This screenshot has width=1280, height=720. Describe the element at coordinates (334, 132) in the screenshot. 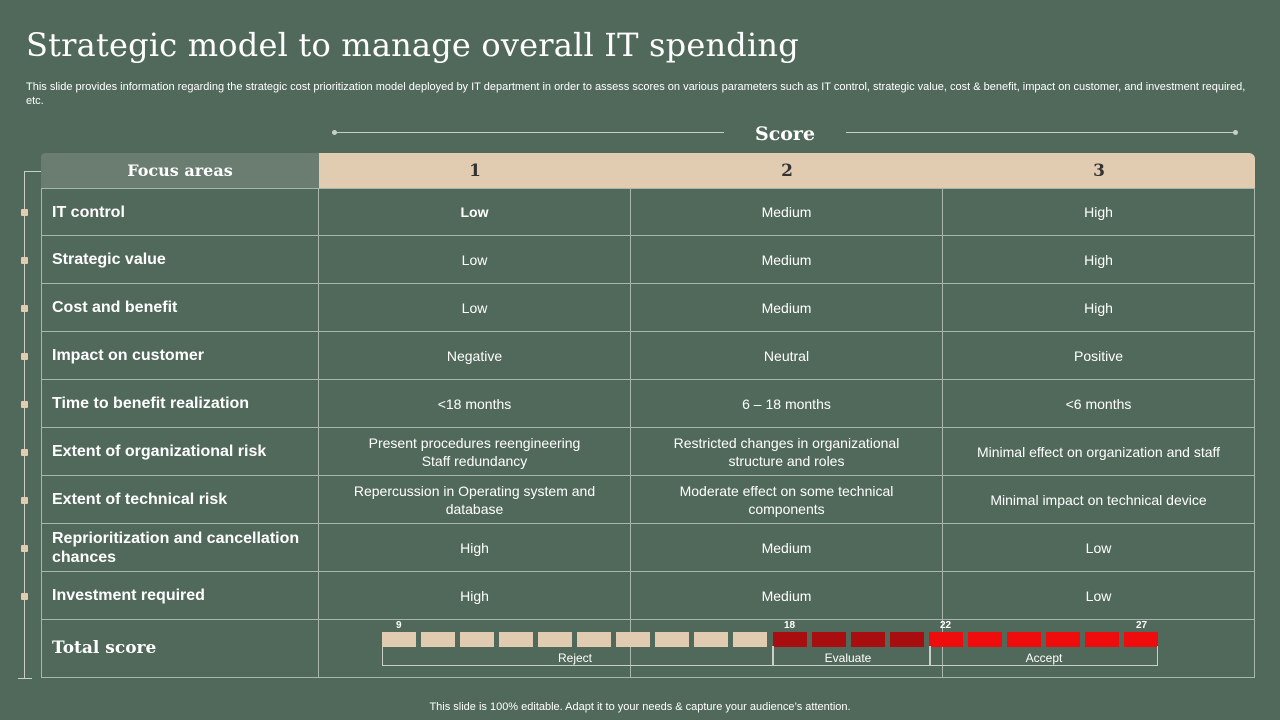

I see `score-line-left-dot` at that location.